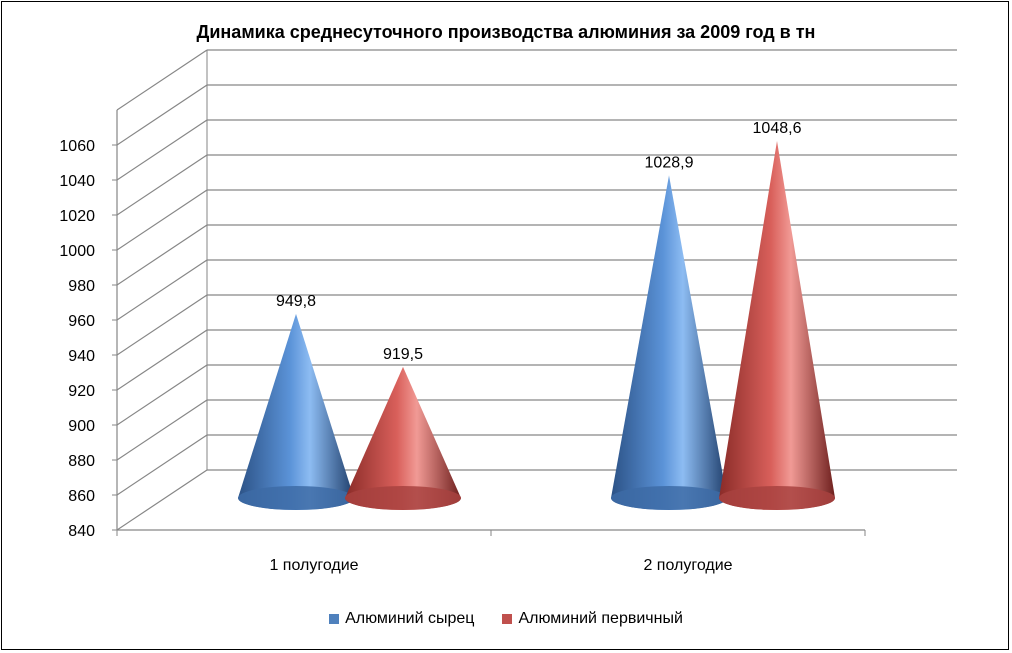  I want to click on y-tick-label: 880, so click(81, 461).